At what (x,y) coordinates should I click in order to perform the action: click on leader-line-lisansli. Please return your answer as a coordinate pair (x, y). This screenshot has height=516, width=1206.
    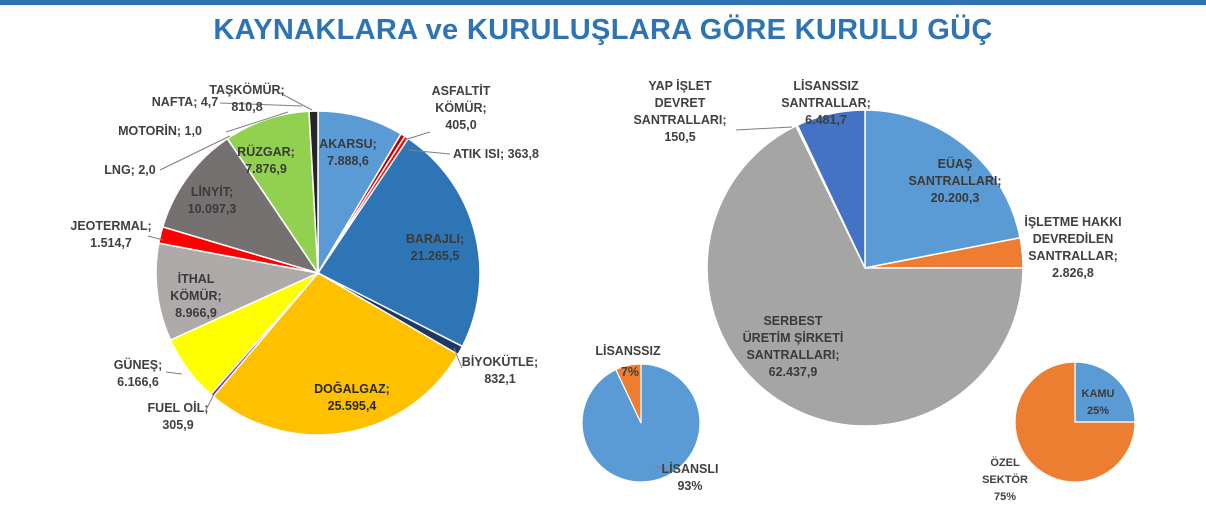
    Looking at the image, I should click on (661, 468).